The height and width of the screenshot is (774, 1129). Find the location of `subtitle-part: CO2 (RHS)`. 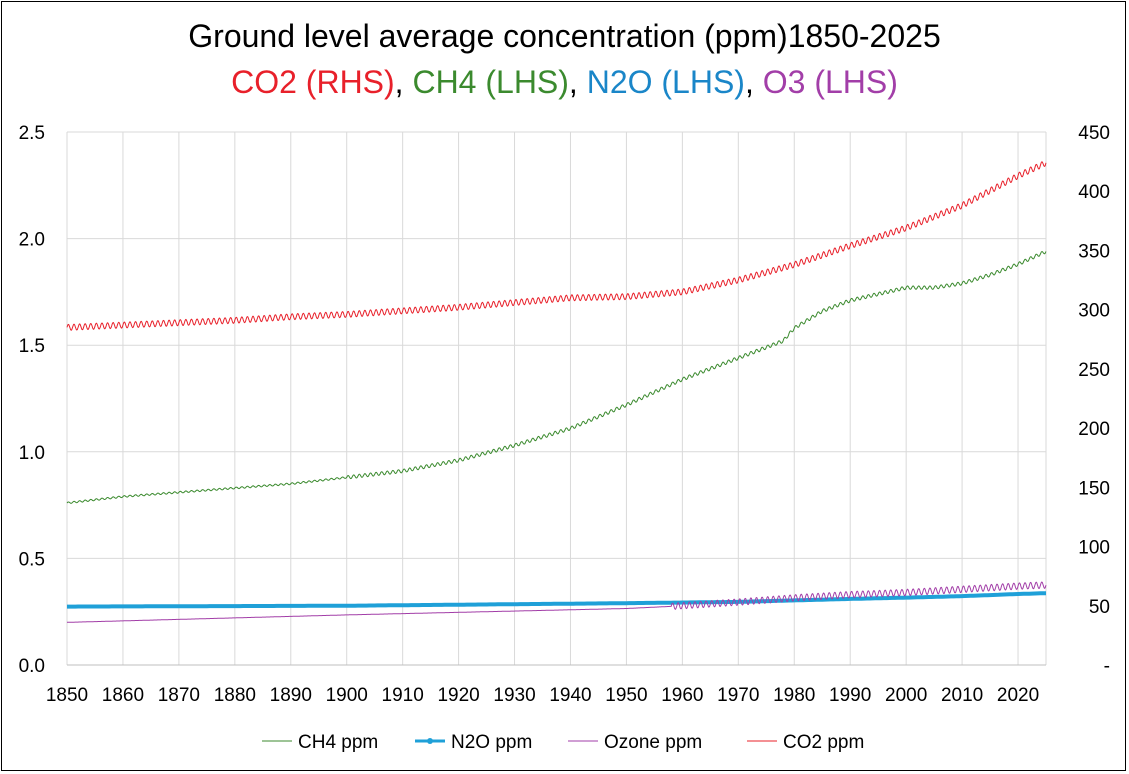

subtitle-part: CO2 (RHS) is located at coordinates (313, 82).